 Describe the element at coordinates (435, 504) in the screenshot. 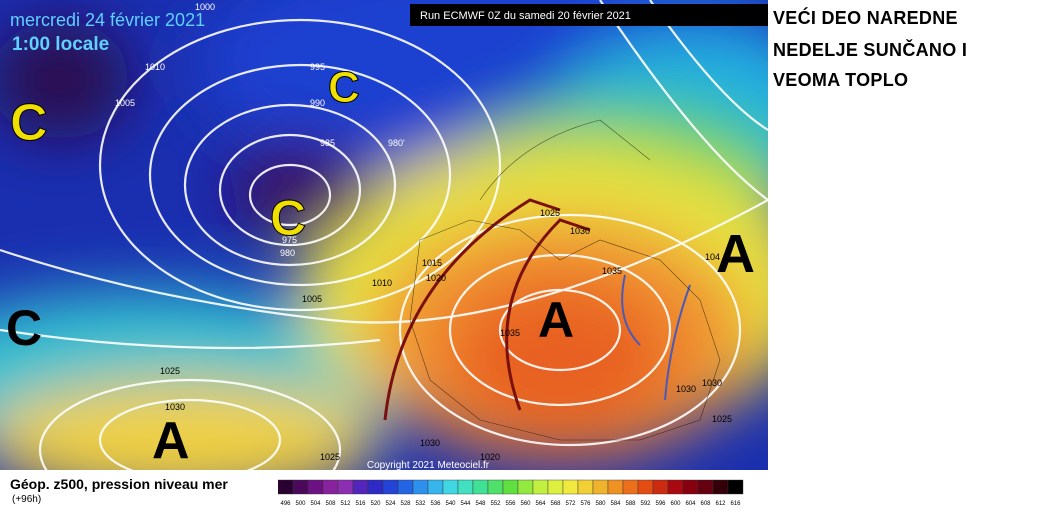

I see `scale-label: 536` at that location.